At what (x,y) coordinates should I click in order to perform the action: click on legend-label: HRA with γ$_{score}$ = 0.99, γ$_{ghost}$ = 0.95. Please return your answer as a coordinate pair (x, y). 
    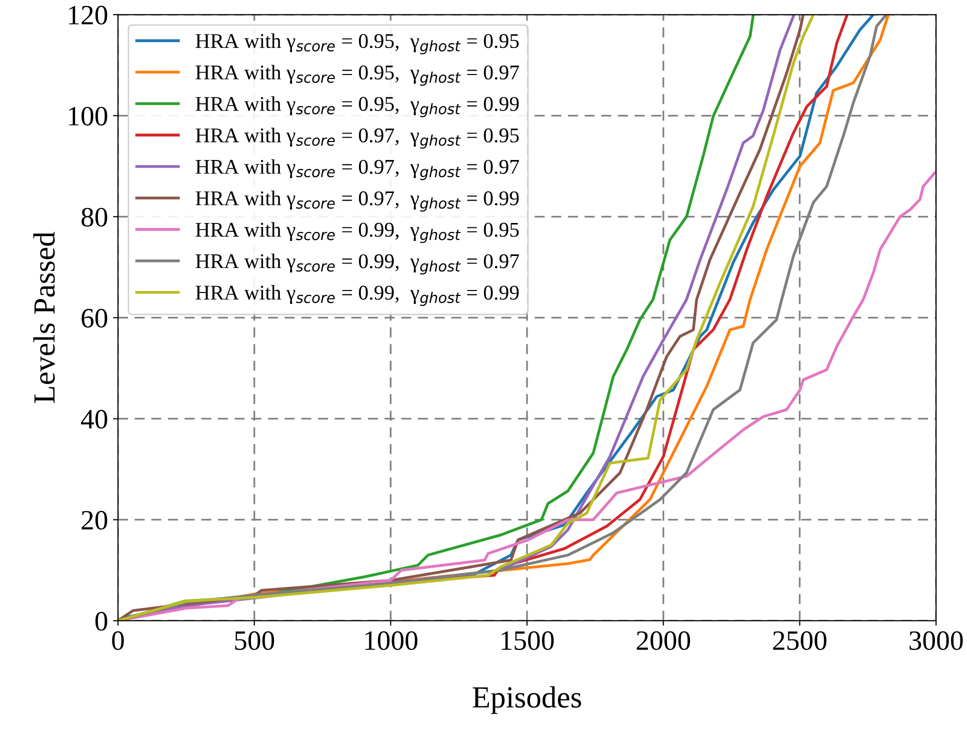
    Looking at the image, I should click on (357, 233).